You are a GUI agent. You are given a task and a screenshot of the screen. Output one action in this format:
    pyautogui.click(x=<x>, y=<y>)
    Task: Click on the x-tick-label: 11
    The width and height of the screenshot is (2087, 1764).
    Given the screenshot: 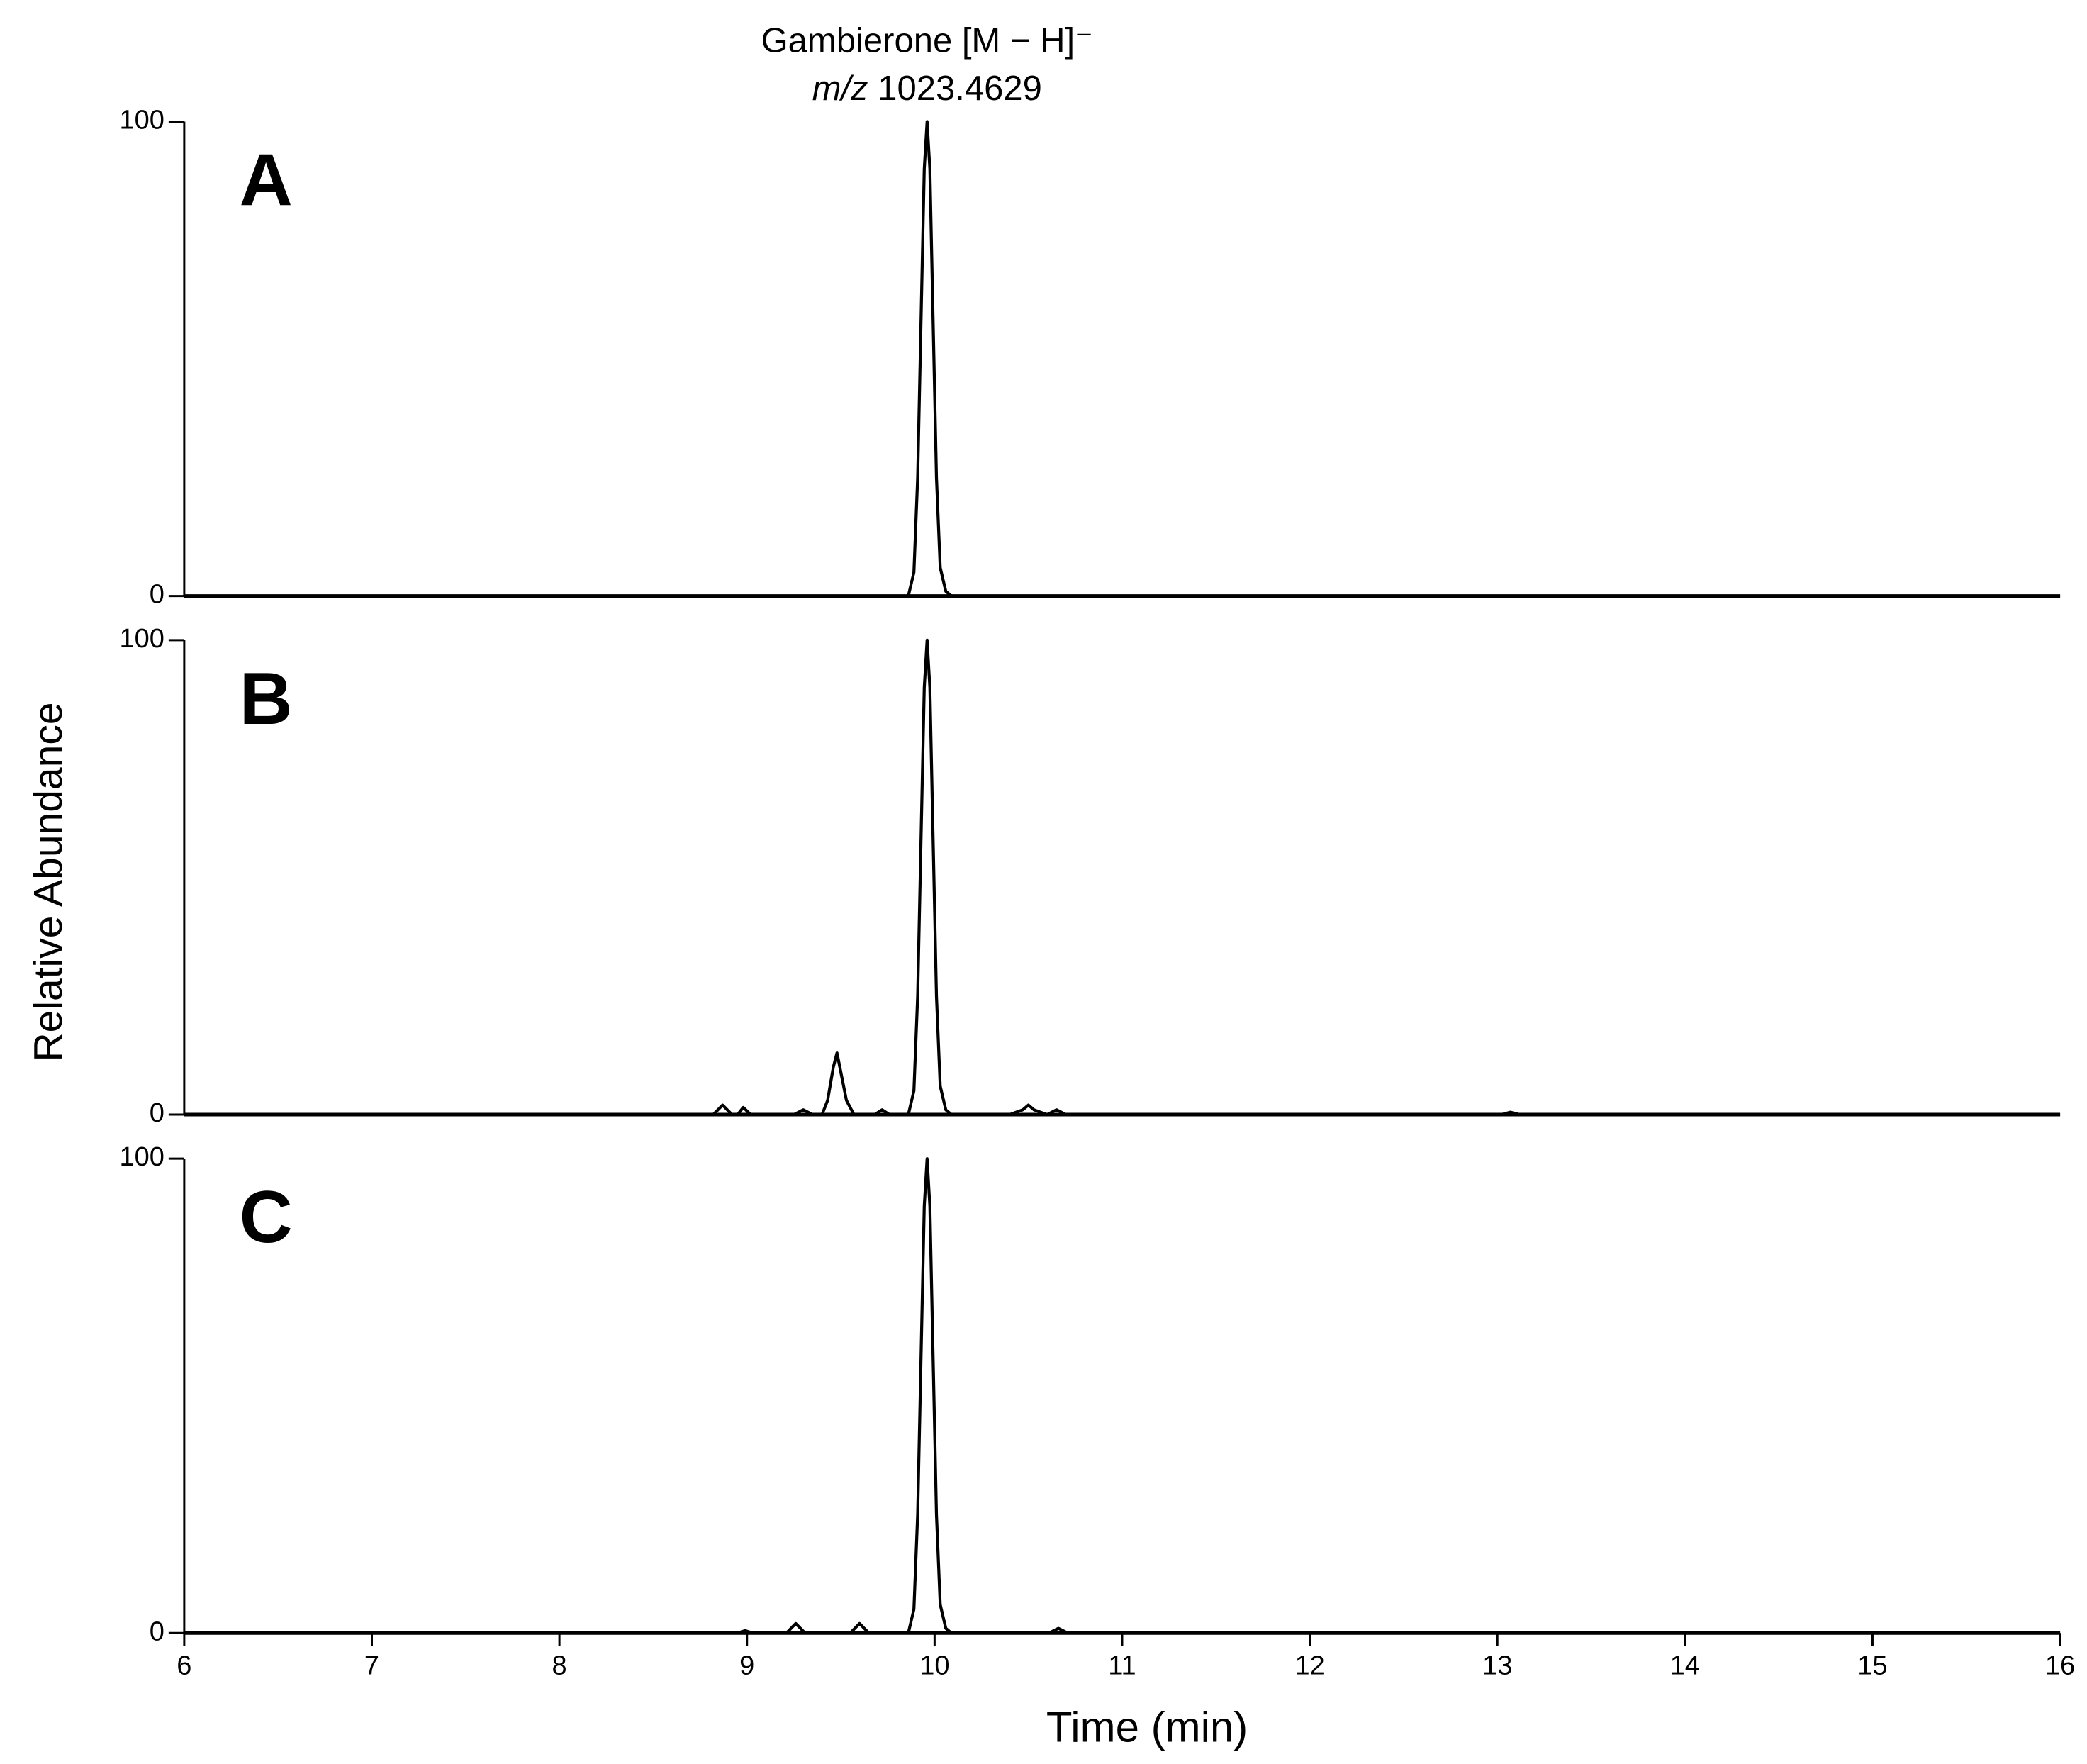 What is the action you would take?
    pyautogui.click(x=1122, y=1665)
    